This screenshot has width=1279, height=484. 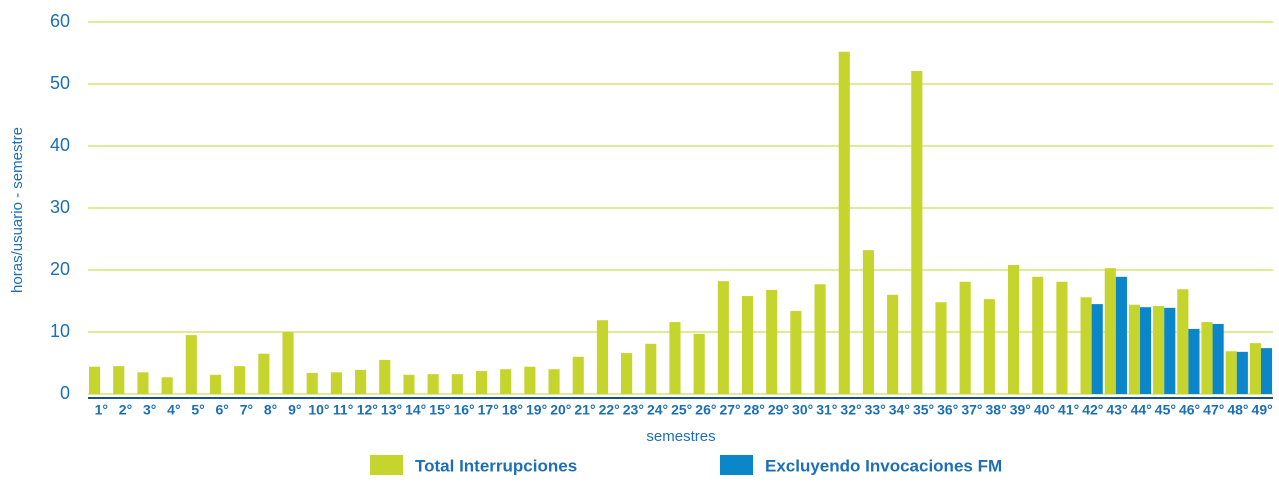 What do you see at coordinates (60, 145) in the screenshot?
I see `y-tick-label: 40` at bounding box center [60, 145].